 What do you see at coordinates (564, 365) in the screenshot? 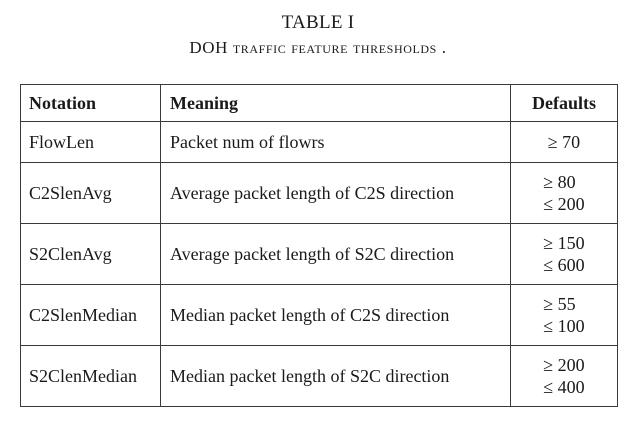
I see `lower-bound: ≥ 200` at bounding box center [564, 365].